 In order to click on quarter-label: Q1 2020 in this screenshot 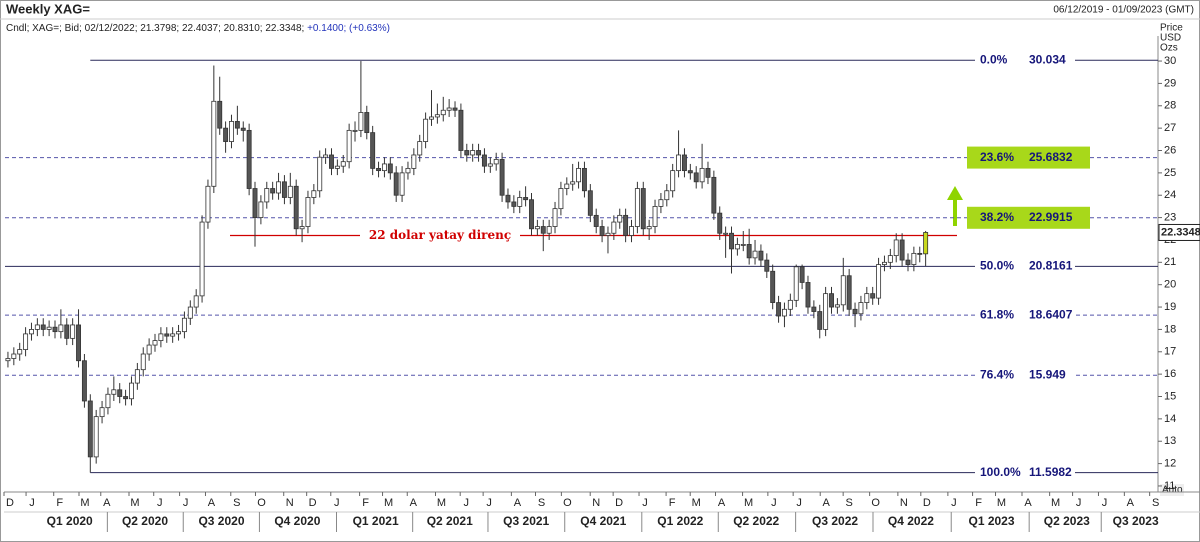, I will do `click(70, 521)`.